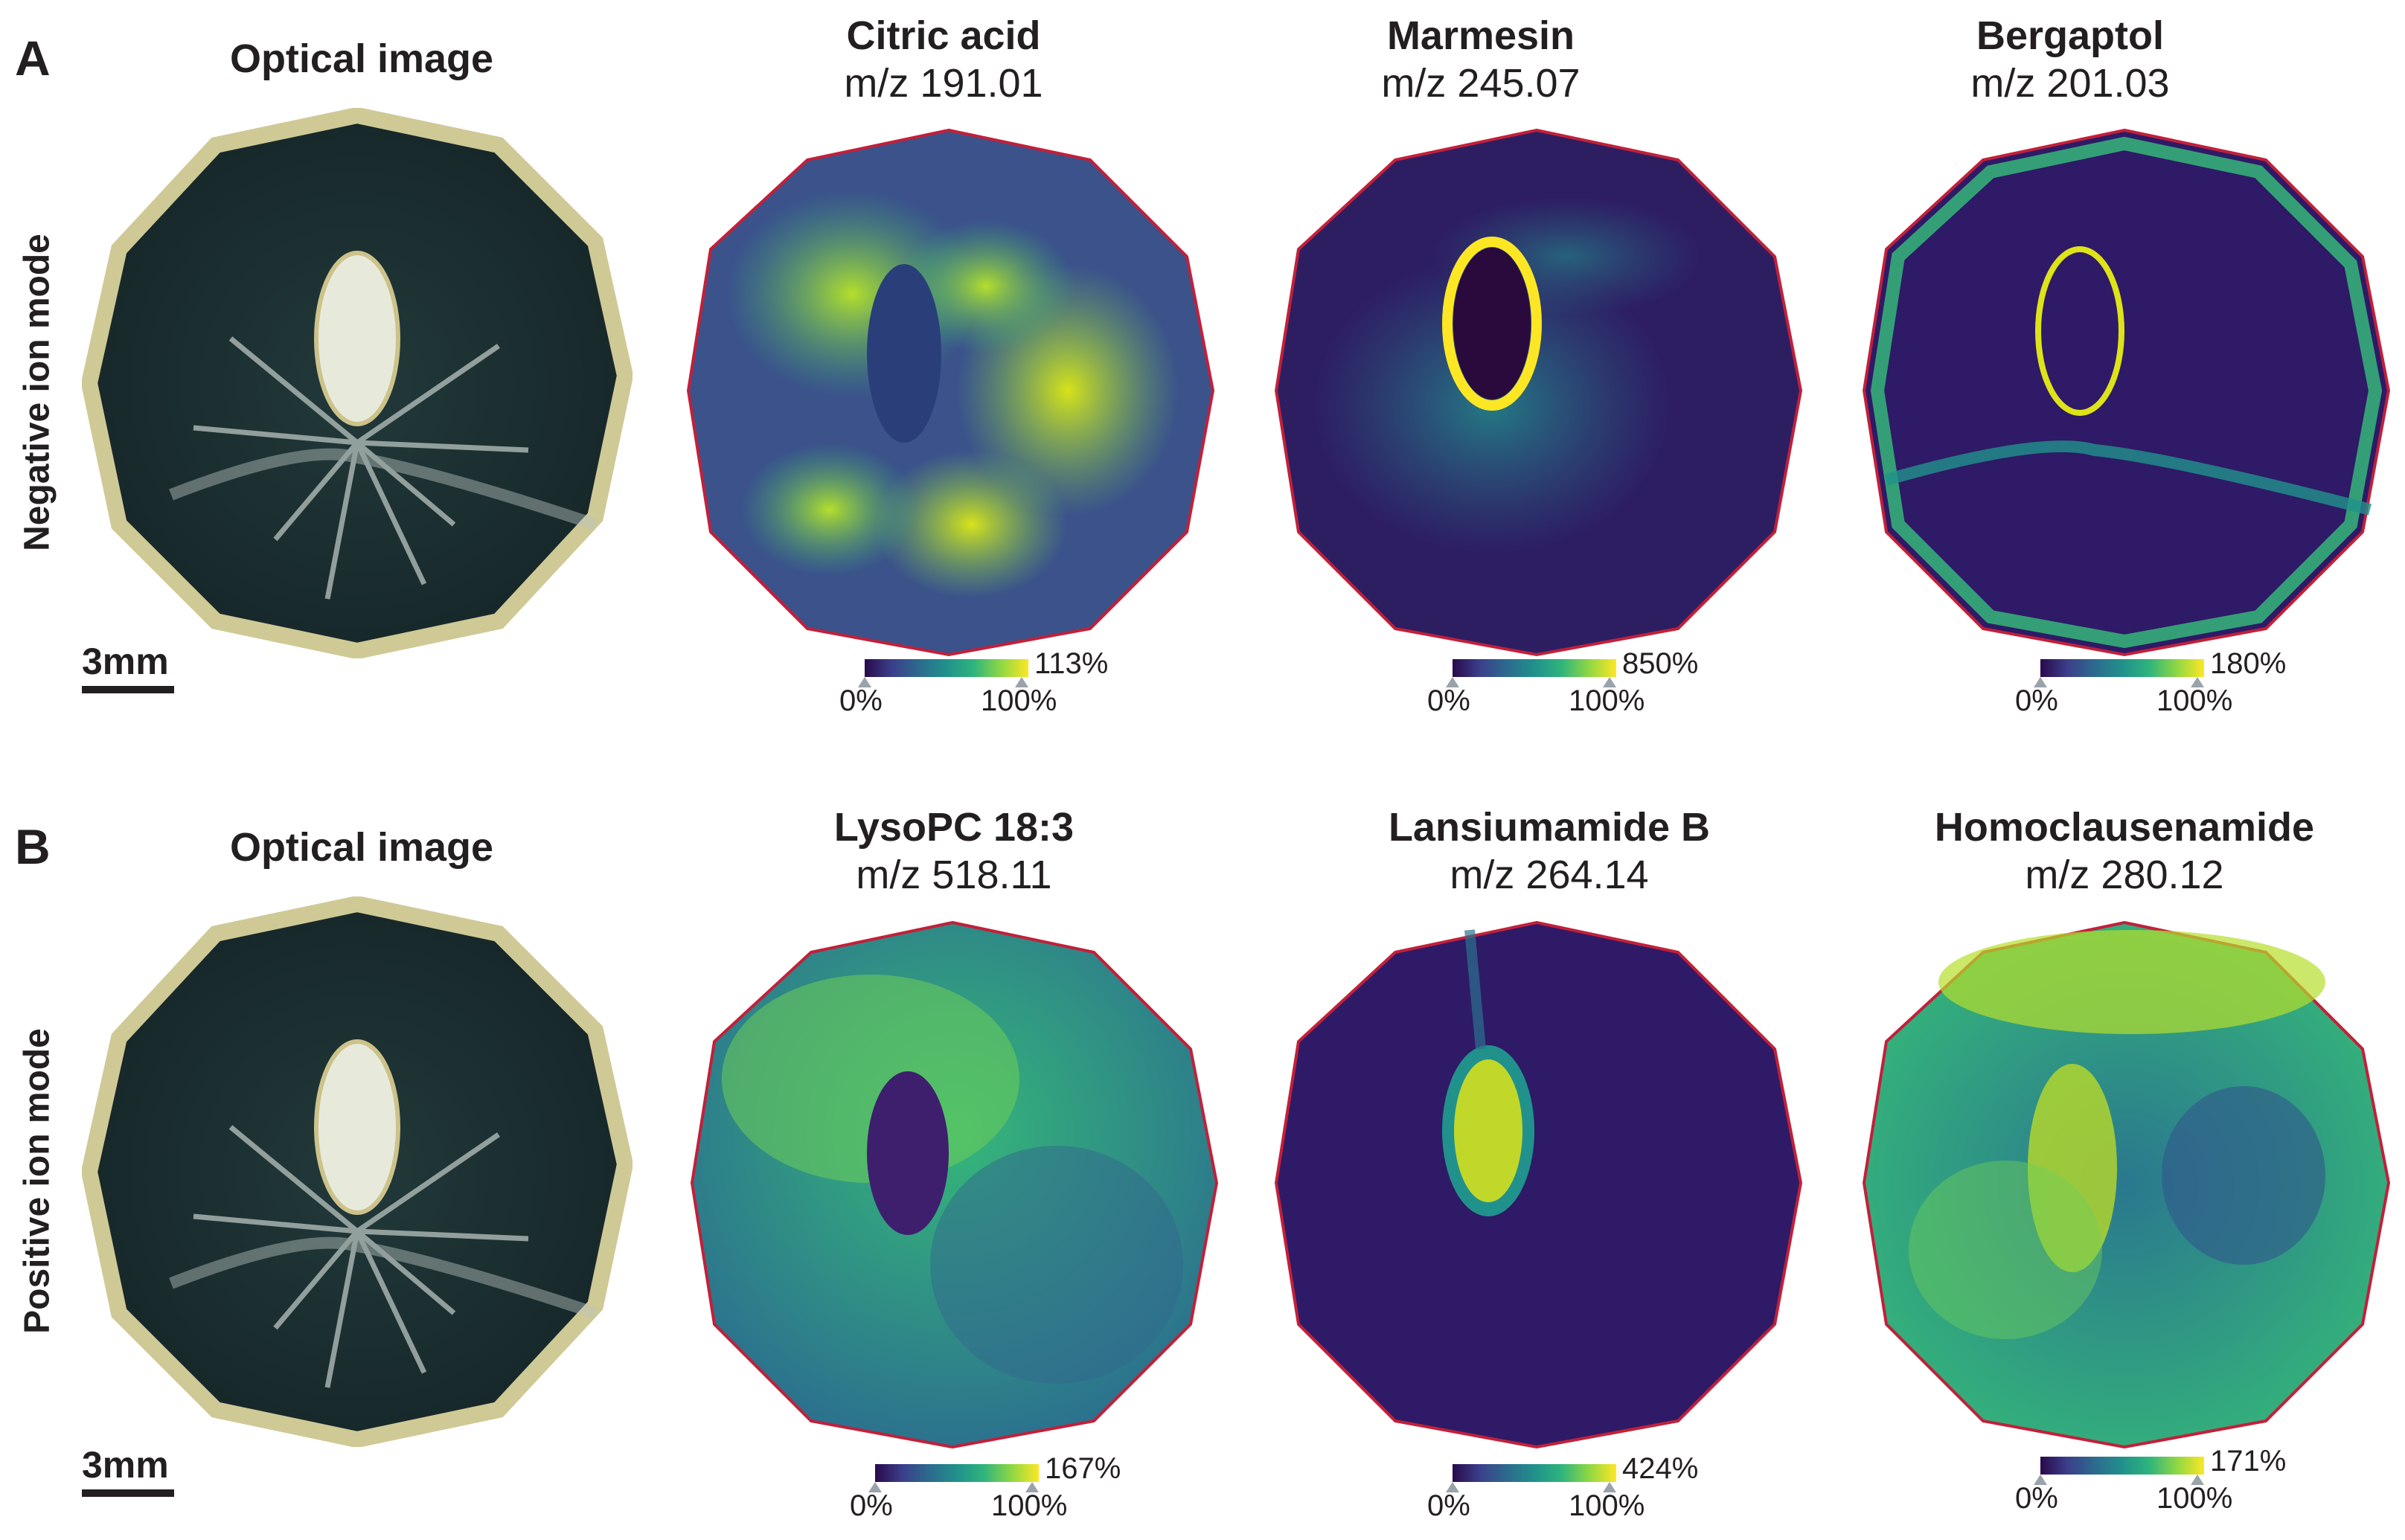 Image resolution: width=2405 pixels, height=1540 pixels. What do you see at coordinates (954, 851) in the screenshot?
I see `title-lysopc: LysoPC 18:3 m/z 518.11` at bounding box center [954, 851].